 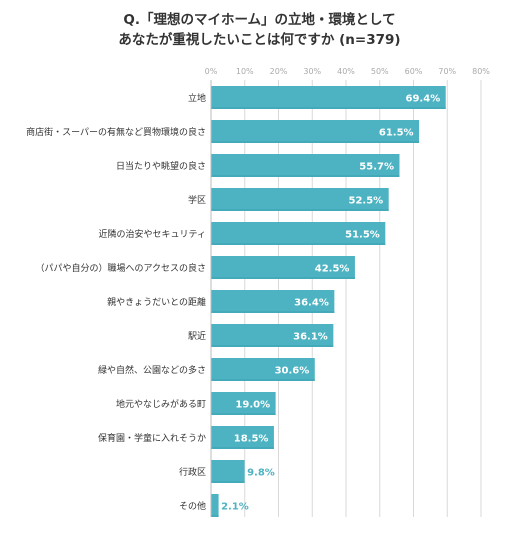 What do you see at coordinates (332, 269) in the screenshot?
I see `value-label: 42.5%` at bounding box center [332, 269].